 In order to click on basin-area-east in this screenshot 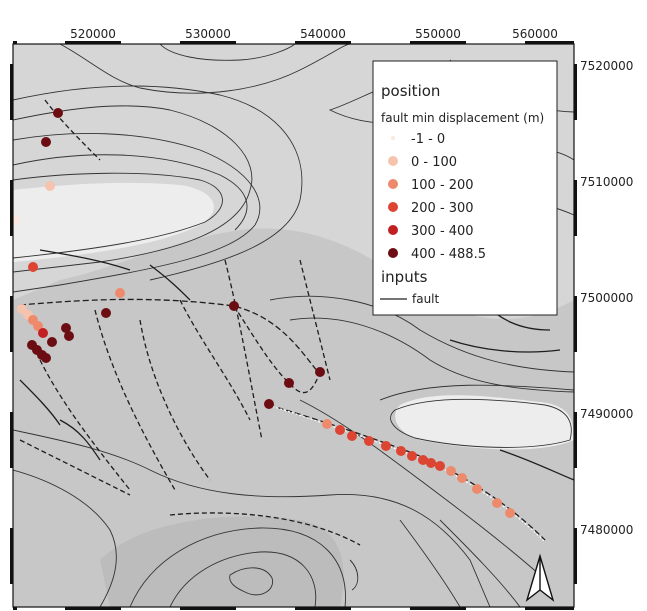, I will do `click(484, 422)`.